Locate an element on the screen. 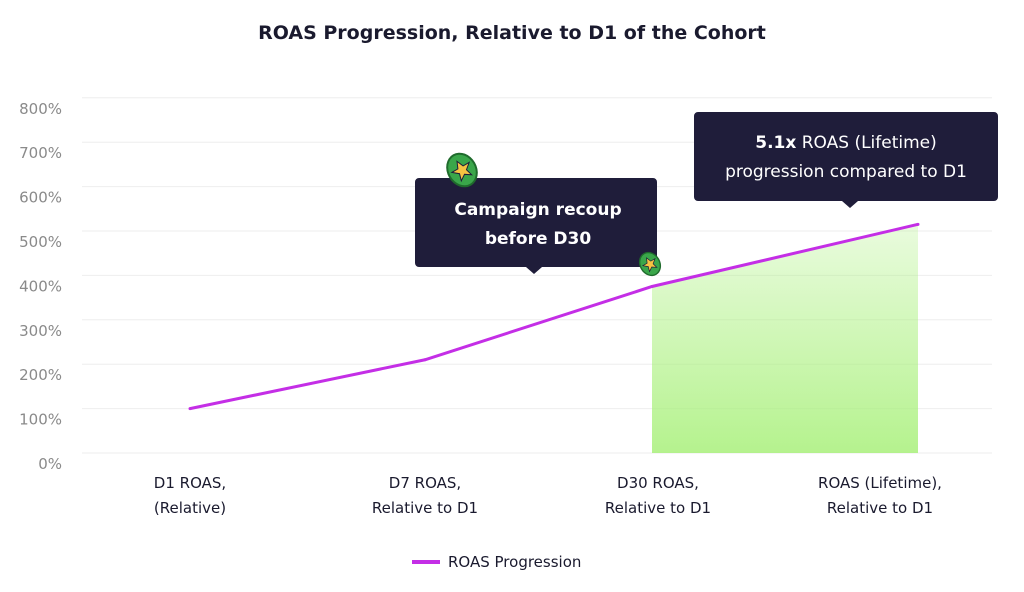  highlight-area is located at coordinates (785, 338).